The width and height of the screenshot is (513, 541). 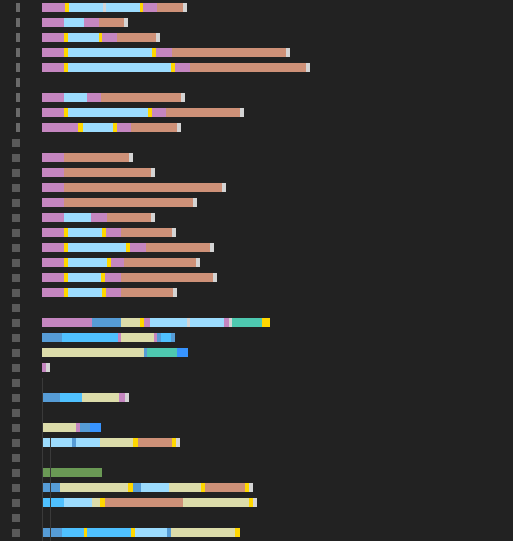 What do you see at coordinates (182, 352) in the screenshot?
I see `link-token` at bounding box center [182, 352].